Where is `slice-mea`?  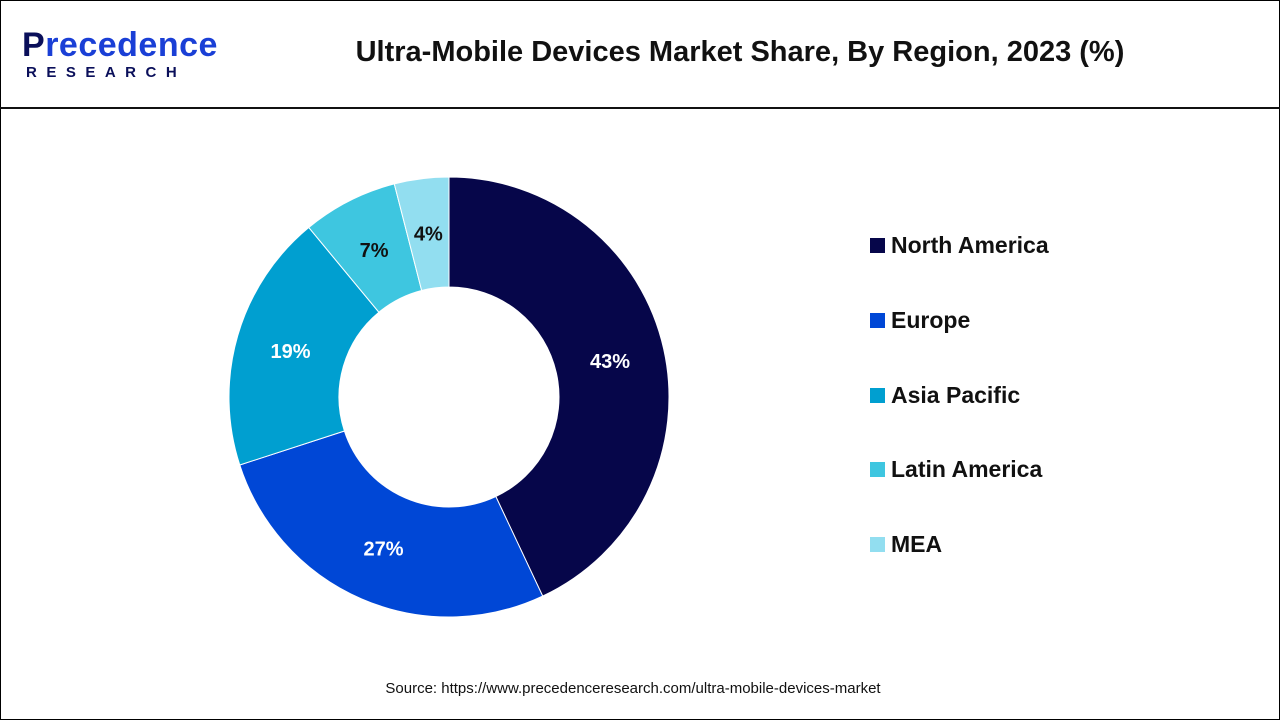 slice-mea is located at coordinates (421, 234).